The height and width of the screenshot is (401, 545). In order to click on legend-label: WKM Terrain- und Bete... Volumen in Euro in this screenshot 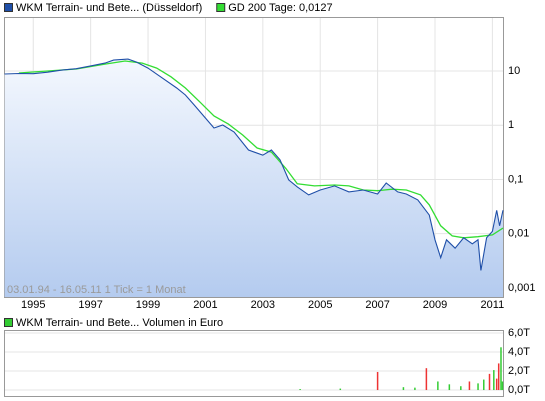, I will do `click(119, 323)`.